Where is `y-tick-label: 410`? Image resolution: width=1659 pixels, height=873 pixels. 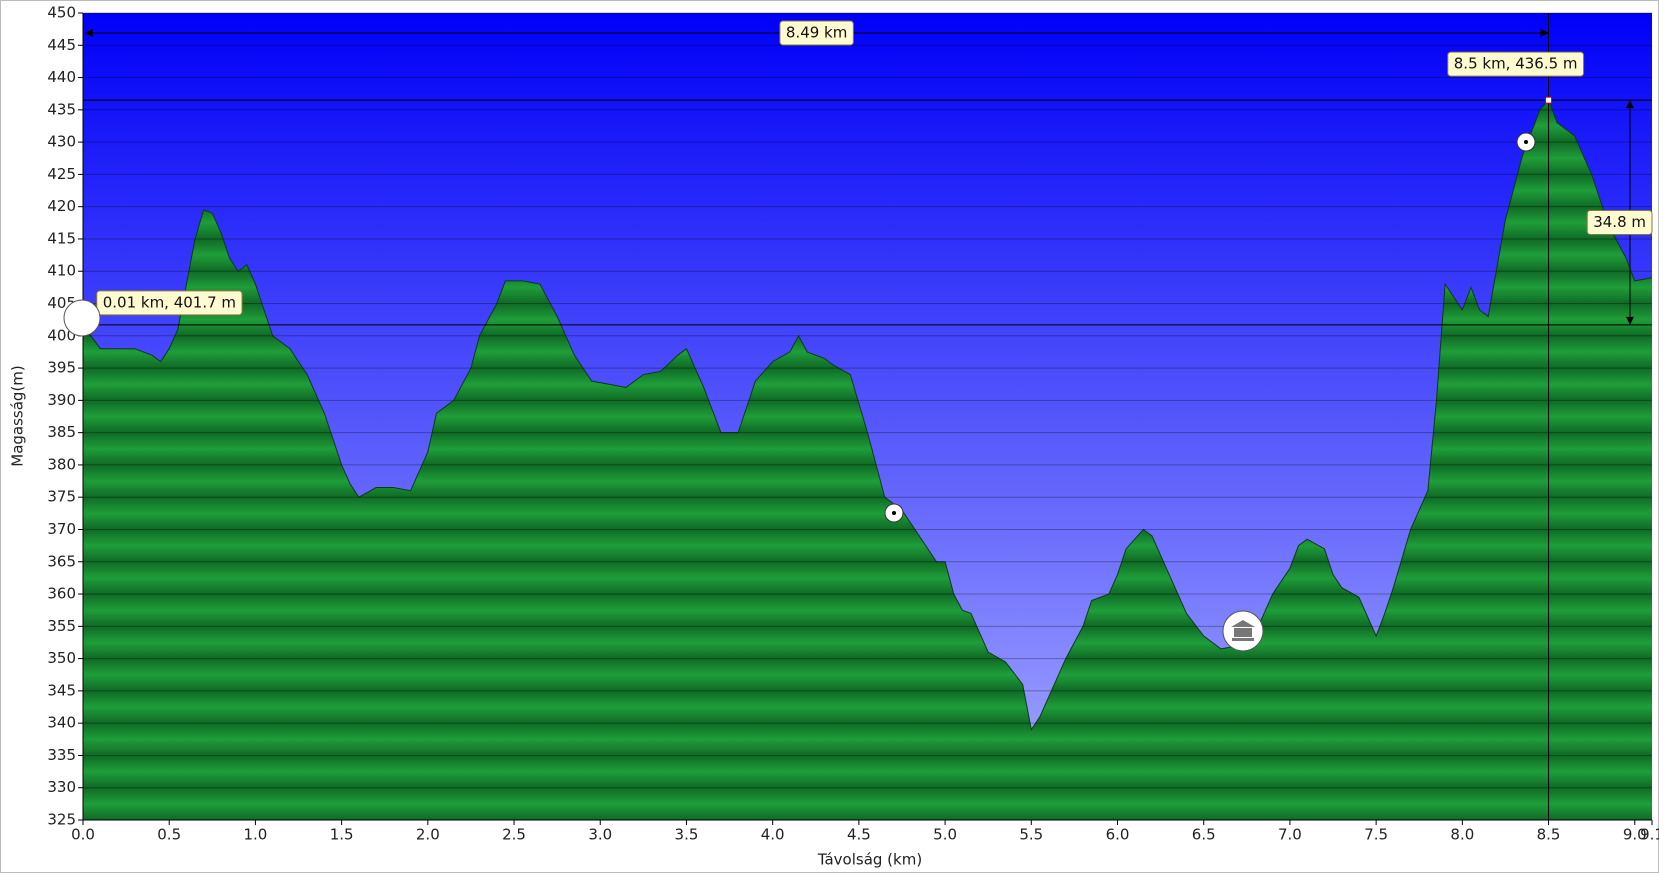
y-tick-label: 410 is located at coordinates (61, 271).